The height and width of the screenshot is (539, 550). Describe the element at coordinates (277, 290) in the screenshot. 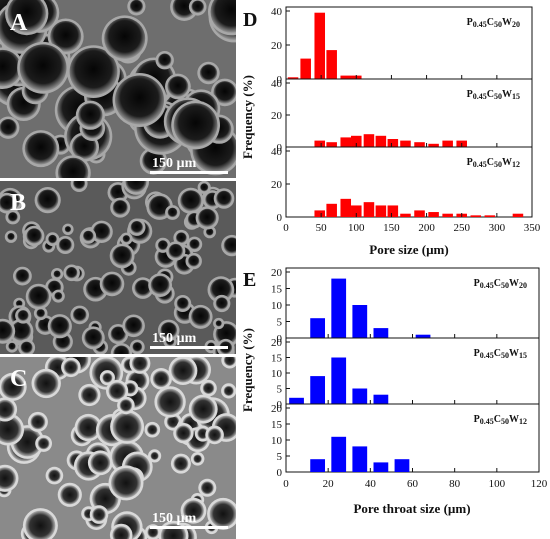

I see `y-tick-label: 15` at that location.